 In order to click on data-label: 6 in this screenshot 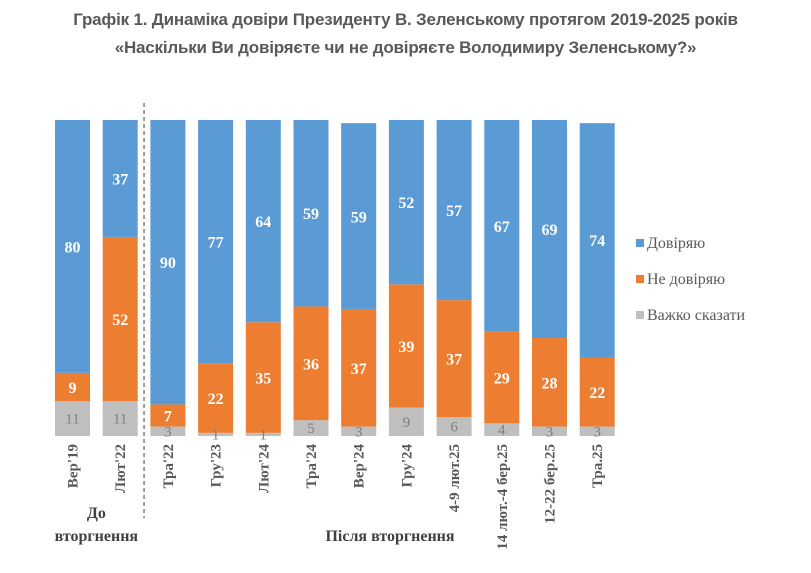, I will do `click(454, 428)`.